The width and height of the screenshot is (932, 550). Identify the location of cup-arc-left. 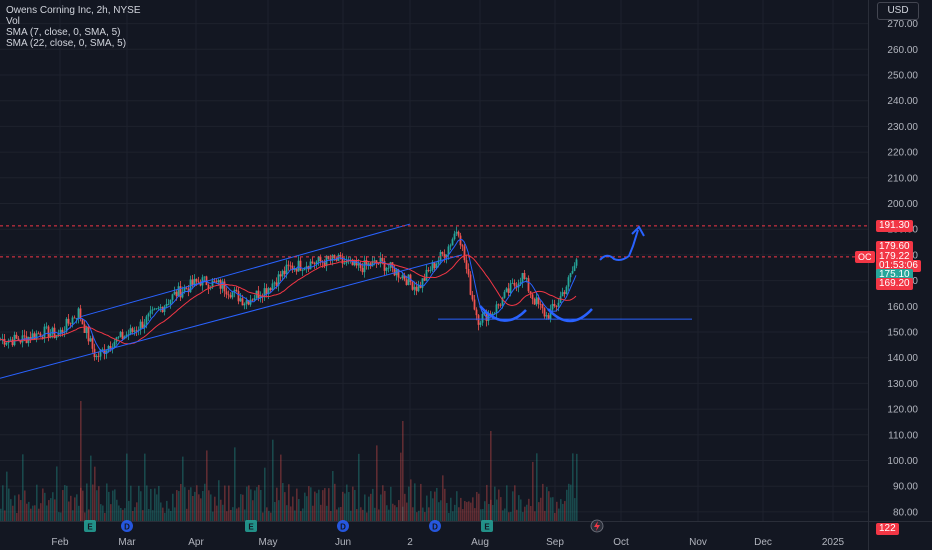
(503, 313).